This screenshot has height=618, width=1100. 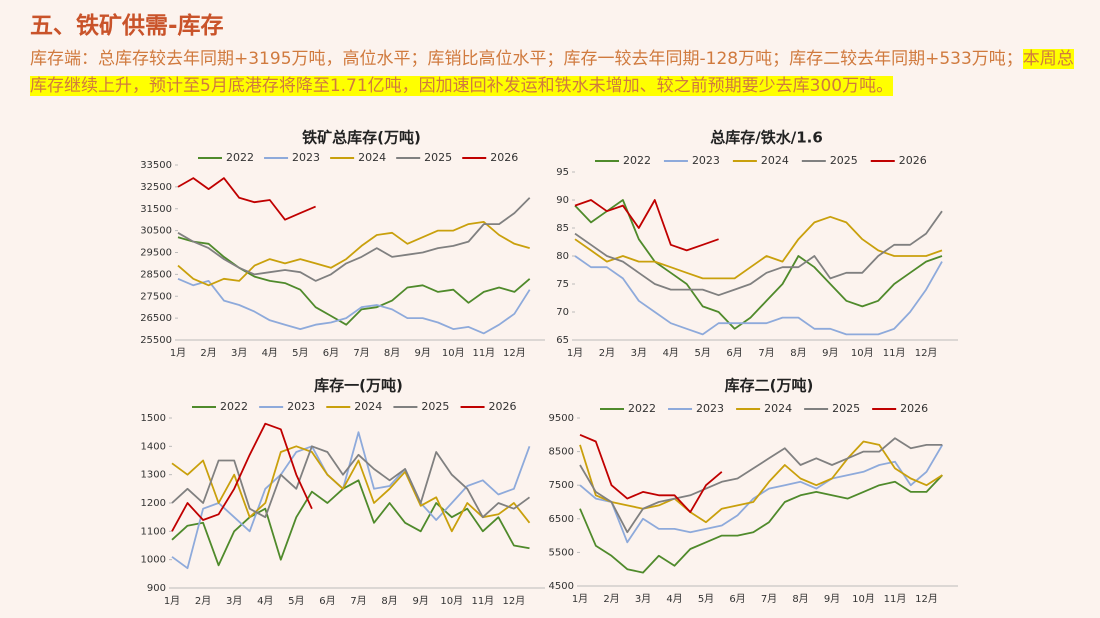 What do you see at coordinates (562, 172) in the screenshot?
I see `y-tick-label: 95` at bounding box center [562, 172].